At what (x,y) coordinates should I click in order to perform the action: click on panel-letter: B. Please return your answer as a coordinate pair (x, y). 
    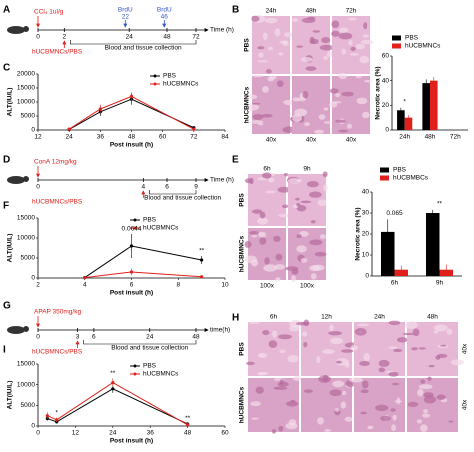
    Looking at the image, I should click on (235, 10).